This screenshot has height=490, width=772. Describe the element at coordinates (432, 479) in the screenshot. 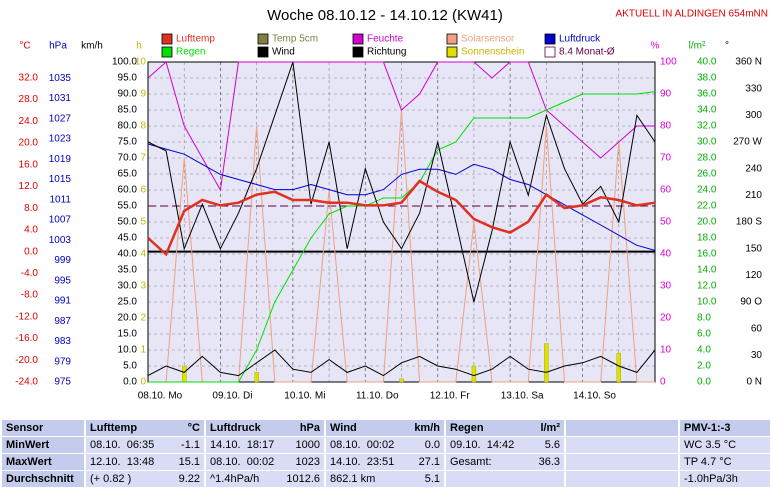

I see `cell-value: 5.1` at that location.